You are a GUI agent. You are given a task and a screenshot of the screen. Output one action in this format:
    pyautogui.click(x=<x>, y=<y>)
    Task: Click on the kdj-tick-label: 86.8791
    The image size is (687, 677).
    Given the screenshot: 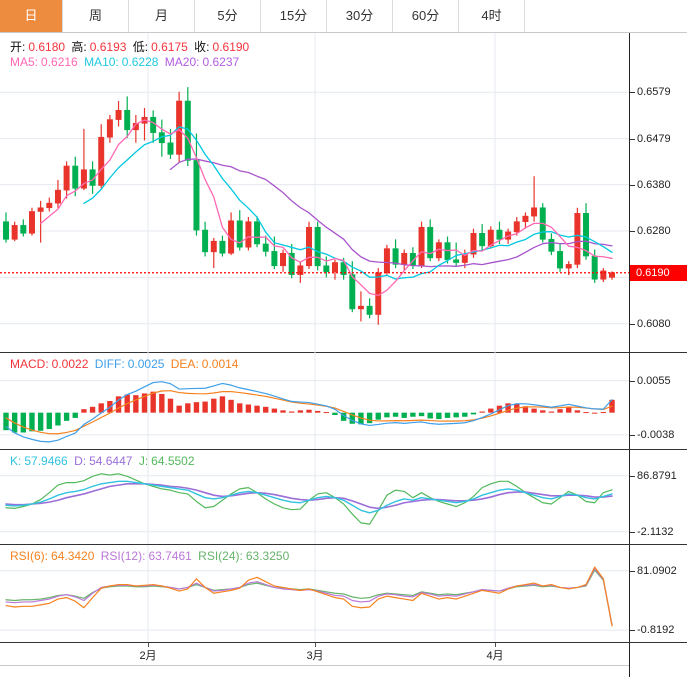 What is the action you would take?
    pyautogui.click(x=657, y=475)
    